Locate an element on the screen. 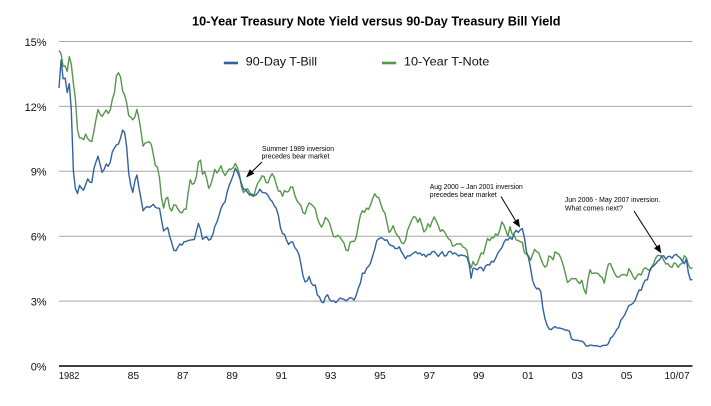 This screenshot has width=711, height=406. svg-text: 95 is located at coordinates (380, 376).